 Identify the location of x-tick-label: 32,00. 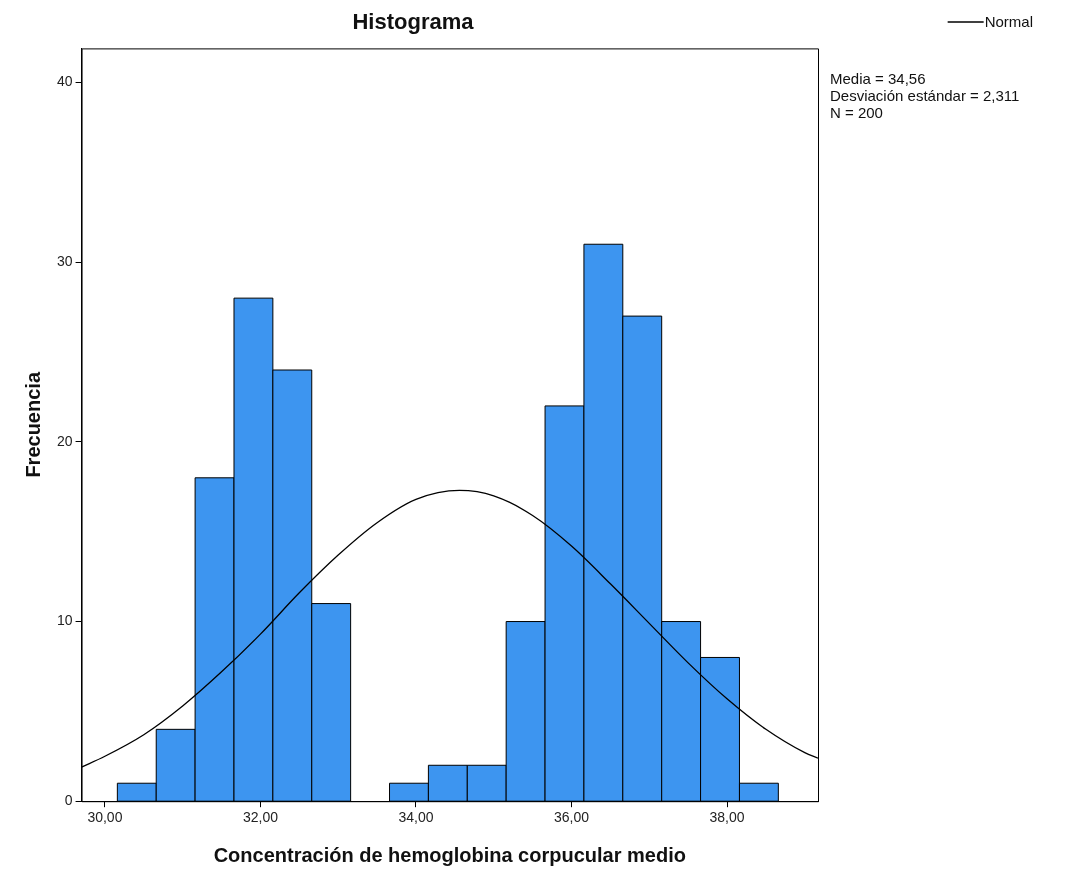
(260, 817).